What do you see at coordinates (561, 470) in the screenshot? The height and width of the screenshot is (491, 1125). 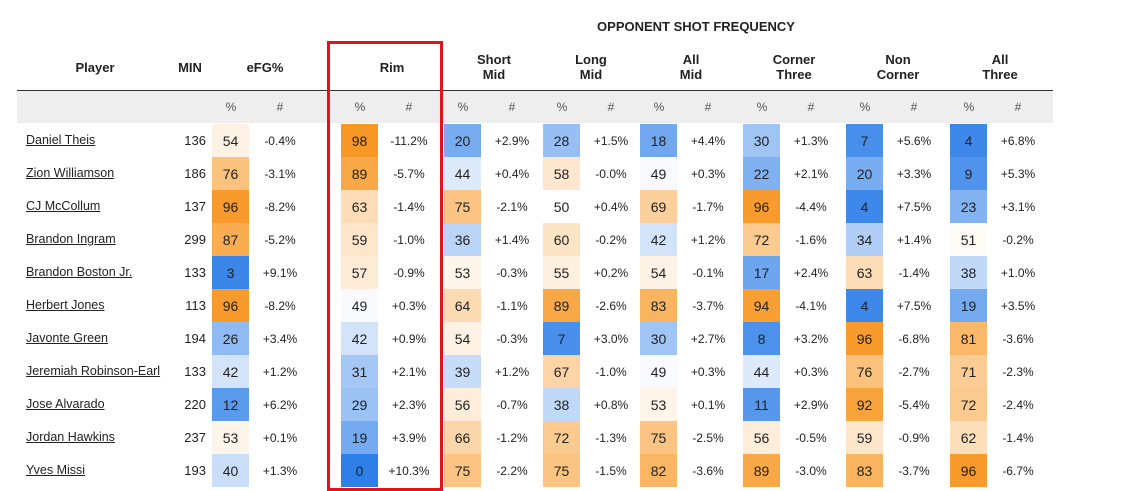 I see `percentile-cell: 75` at bounding box center [561, 470].